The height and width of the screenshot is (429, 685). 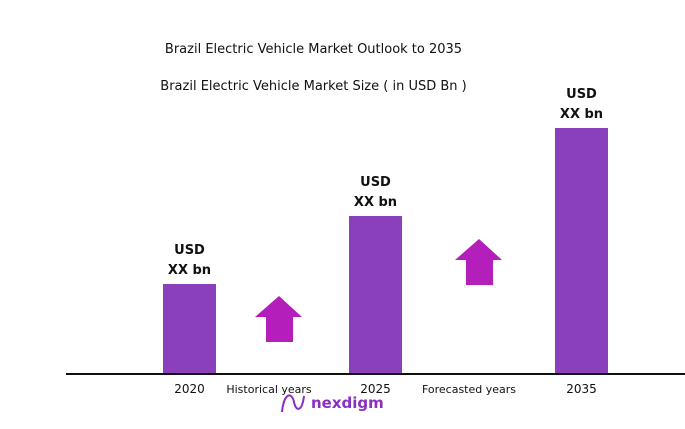 What do you see at coordinates (189, 389) in the screenshot?
I see `x-tick-label: 2020` at bounding box center [189, 389].